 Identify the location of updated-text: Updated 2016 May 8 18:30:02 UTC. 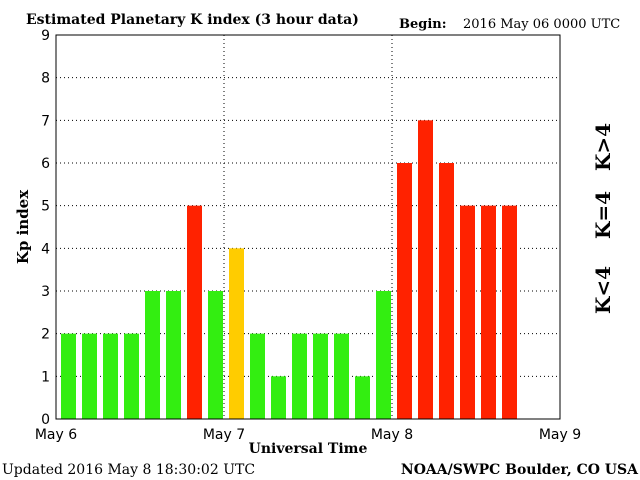
(128, 470).